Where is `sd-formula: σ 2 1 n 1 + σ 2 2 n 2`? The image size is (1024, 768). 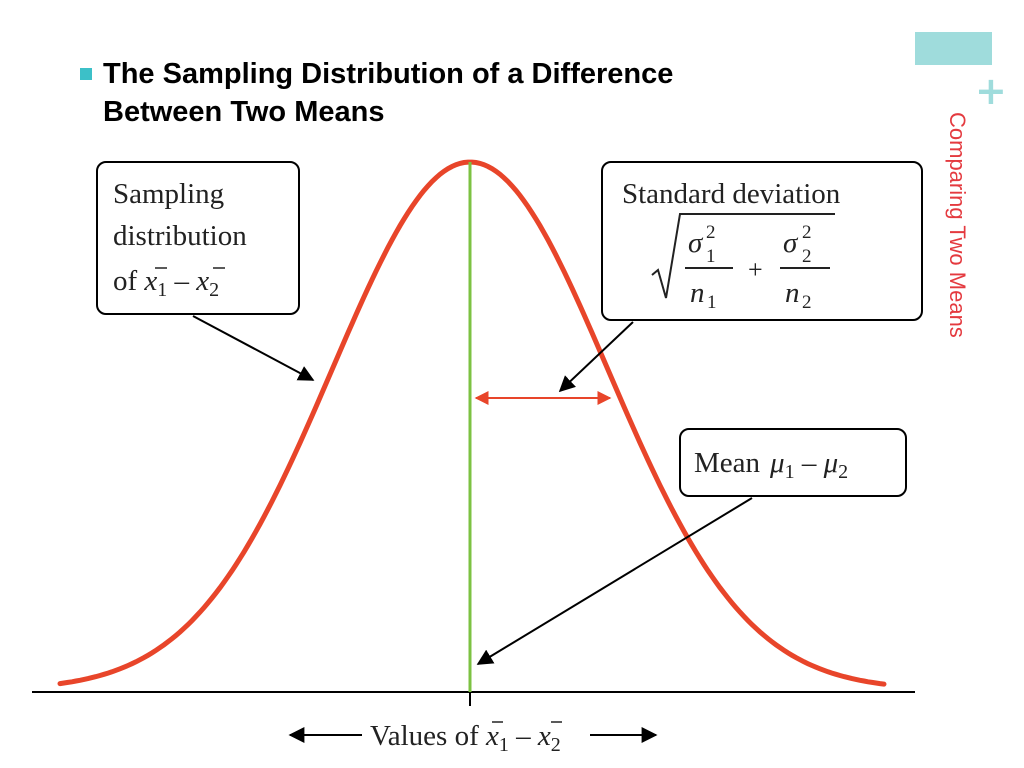
sd-formula: σ 2 1 n 1 + σ 2 2 n 2 is located at coordinates (743, 263).